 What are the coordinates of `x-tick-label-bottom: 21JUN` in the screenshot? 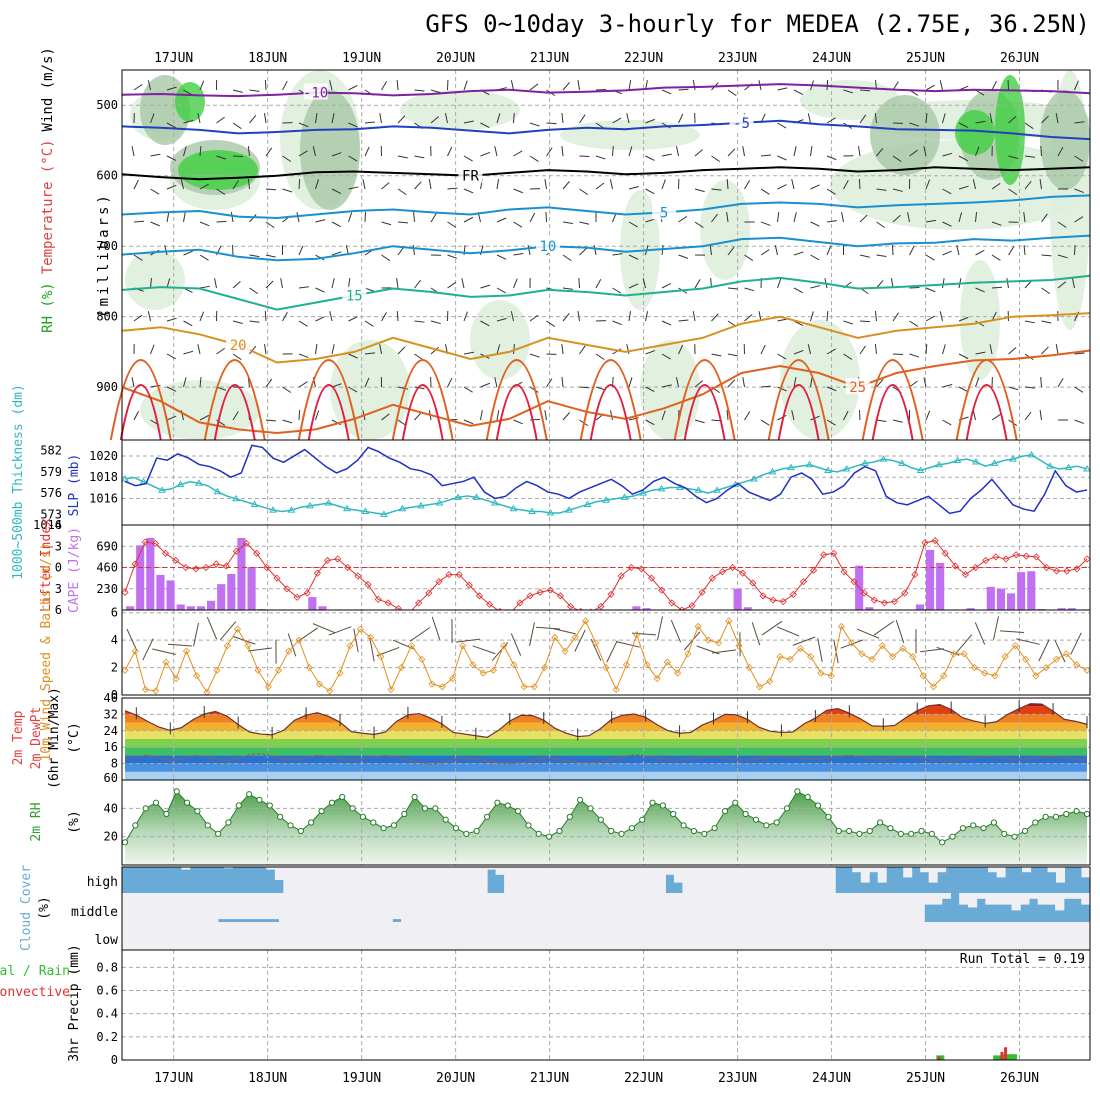 It's located at (549, 1078).